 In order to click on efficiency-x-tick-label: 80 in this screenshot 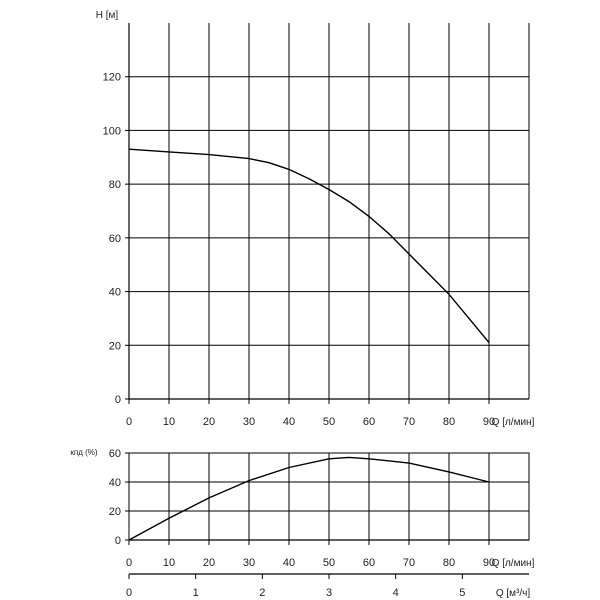, I will do `click(449, 563)`.